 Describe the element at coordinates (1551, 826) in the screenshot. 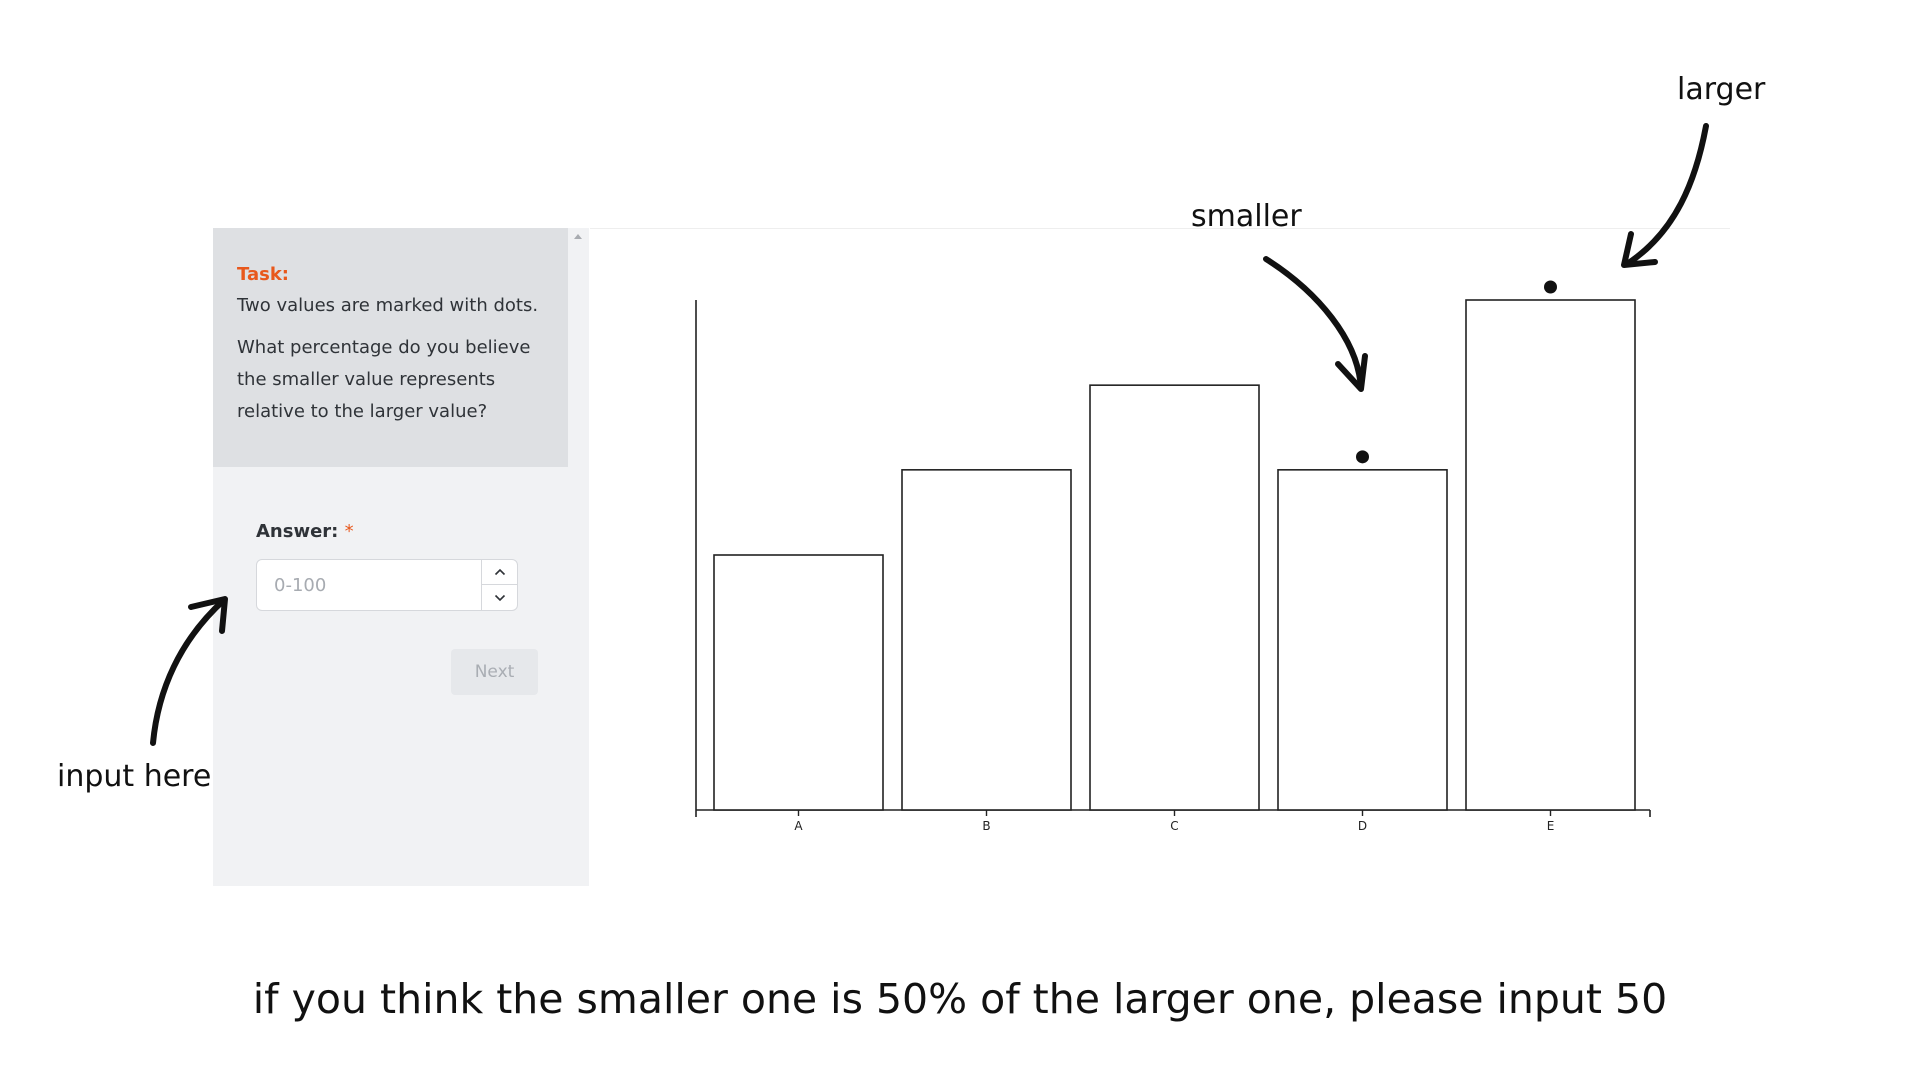

I see `x-tick-label-e: E` at that location.